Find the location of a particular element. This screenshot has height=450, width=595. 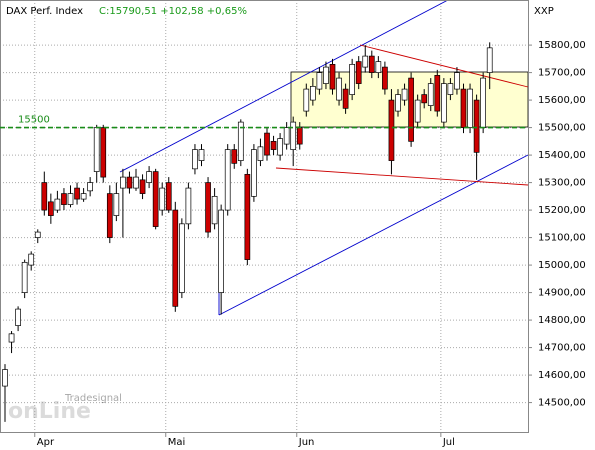

y-tick-label: 15500,00 is located at coordinates (562, 128).